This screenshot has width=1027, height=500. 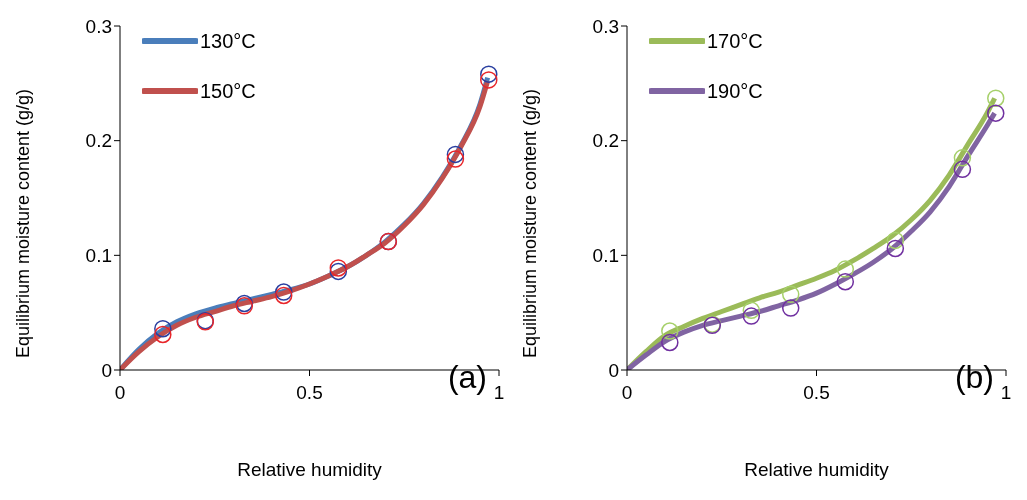 What do you see at coordinates (974, 377) in the screenshot?
I see `annotation: (b)` at bounding box center [974, 377].